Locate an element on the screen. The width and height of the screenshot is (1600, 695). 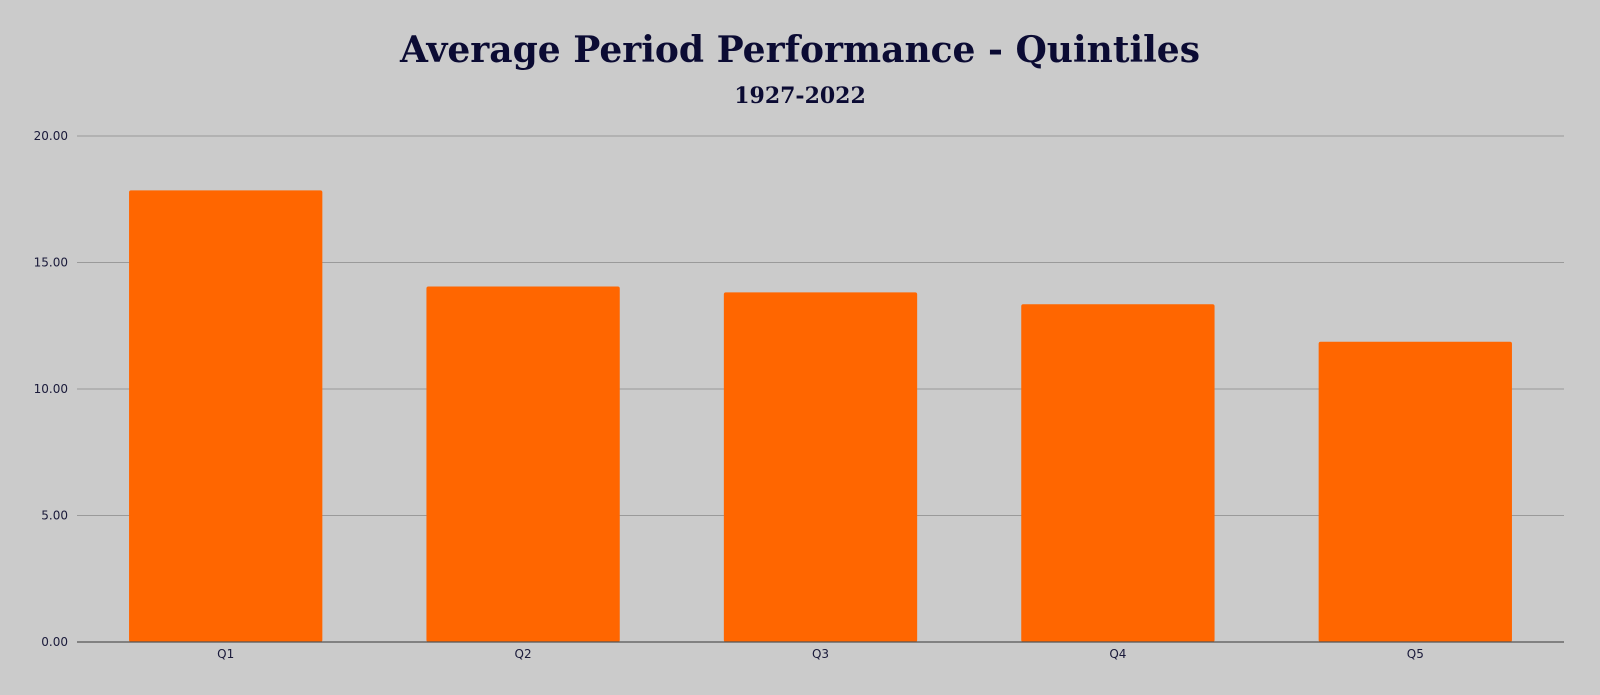
y-axis: 0.00 5.00 10.00 15.00 20.00 is located at coordinates (51, 389).